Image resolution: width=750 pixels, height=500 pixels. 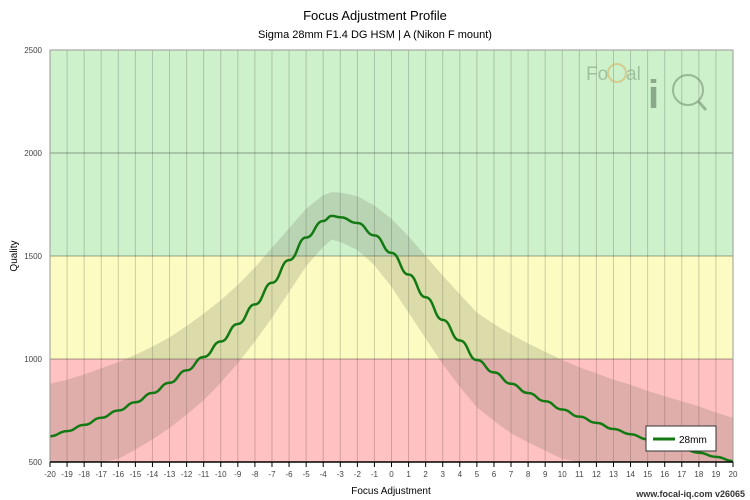 What do you see at coordinates (690, 494) in the screenshot?
I see `footer-watermark: www.focal-iq.com v26065` at bounding box center [690, 494].